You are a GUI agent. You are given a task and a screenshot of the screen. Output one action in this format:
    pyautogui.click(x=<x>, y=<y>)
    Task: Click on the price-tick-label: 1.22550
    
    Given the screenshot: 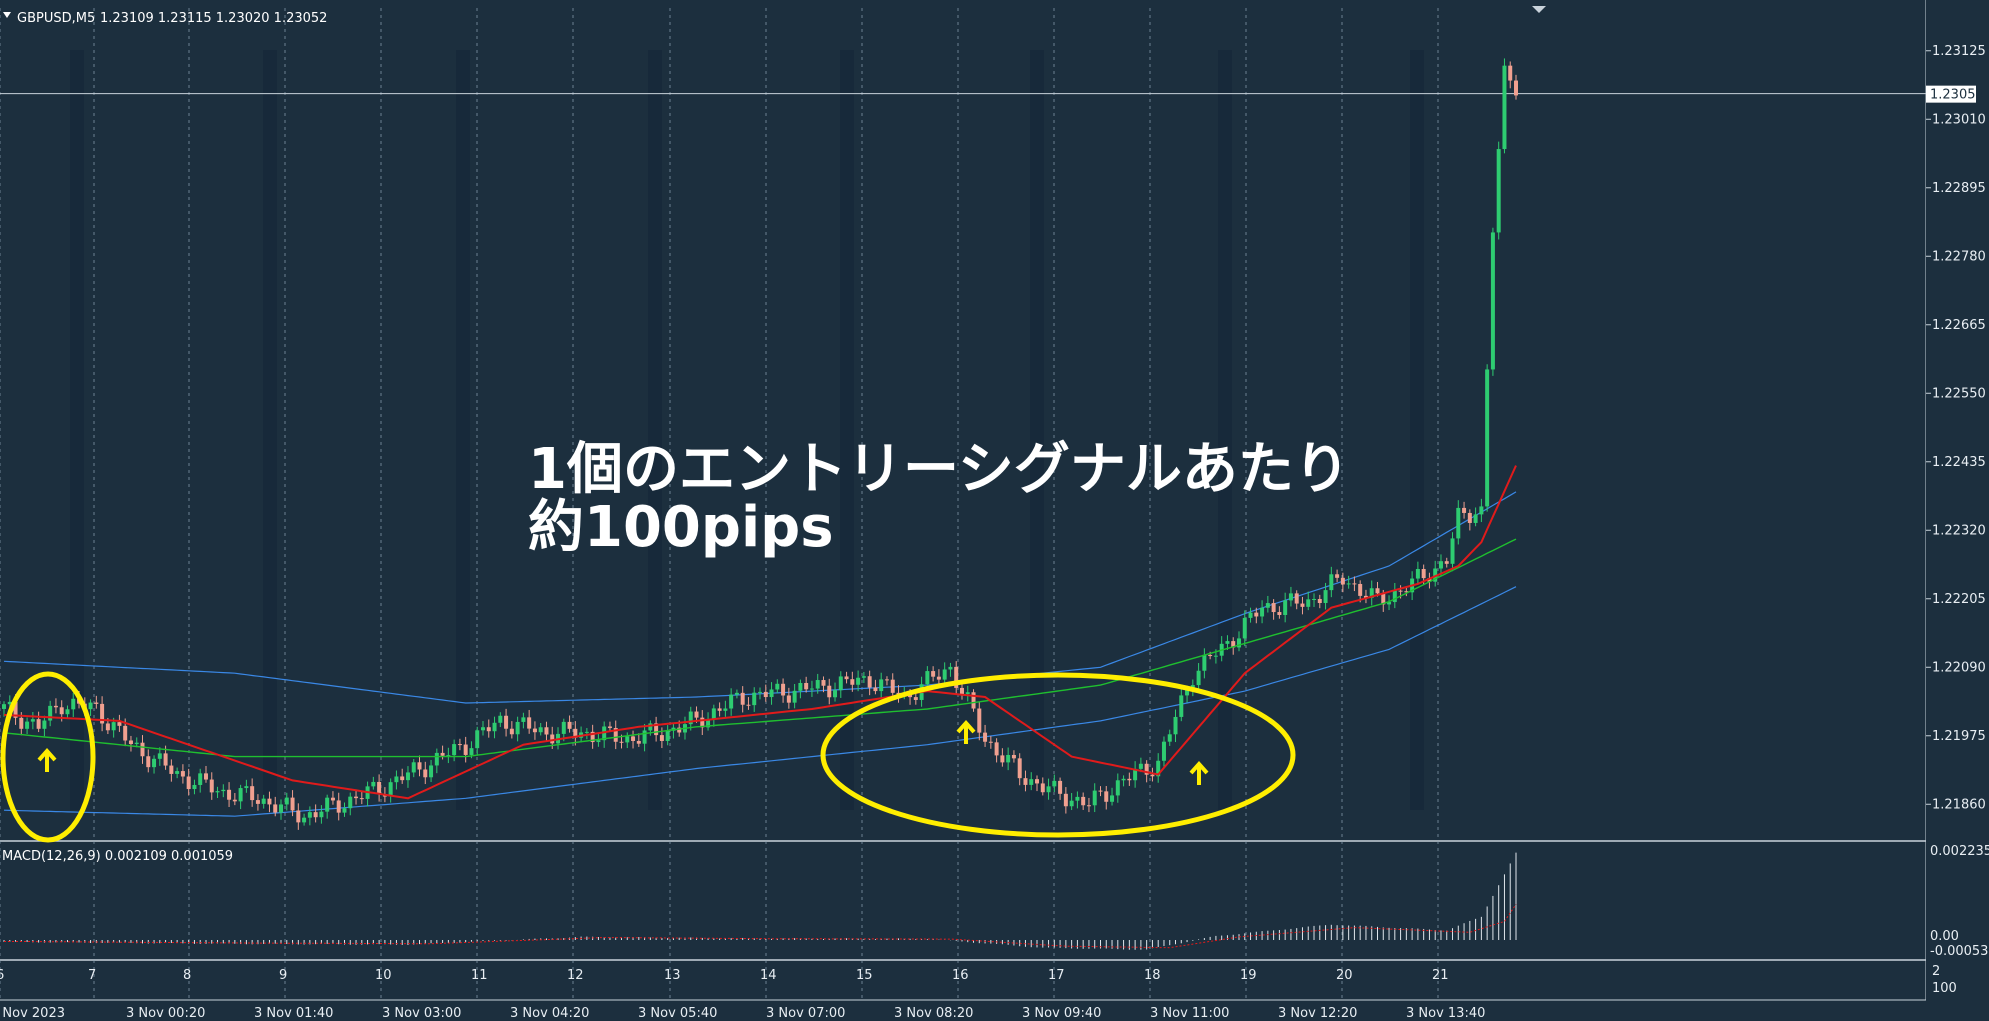 What is the action you would take?
    pyautogui.click(x=1959, y=393)
    